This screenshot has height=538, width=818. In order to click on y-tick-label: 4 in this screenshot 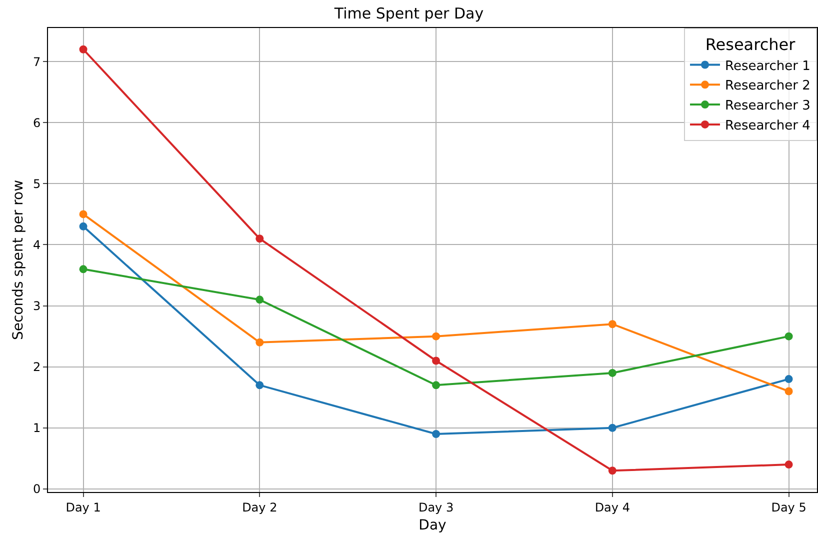, I will do `click(36, 245)`.